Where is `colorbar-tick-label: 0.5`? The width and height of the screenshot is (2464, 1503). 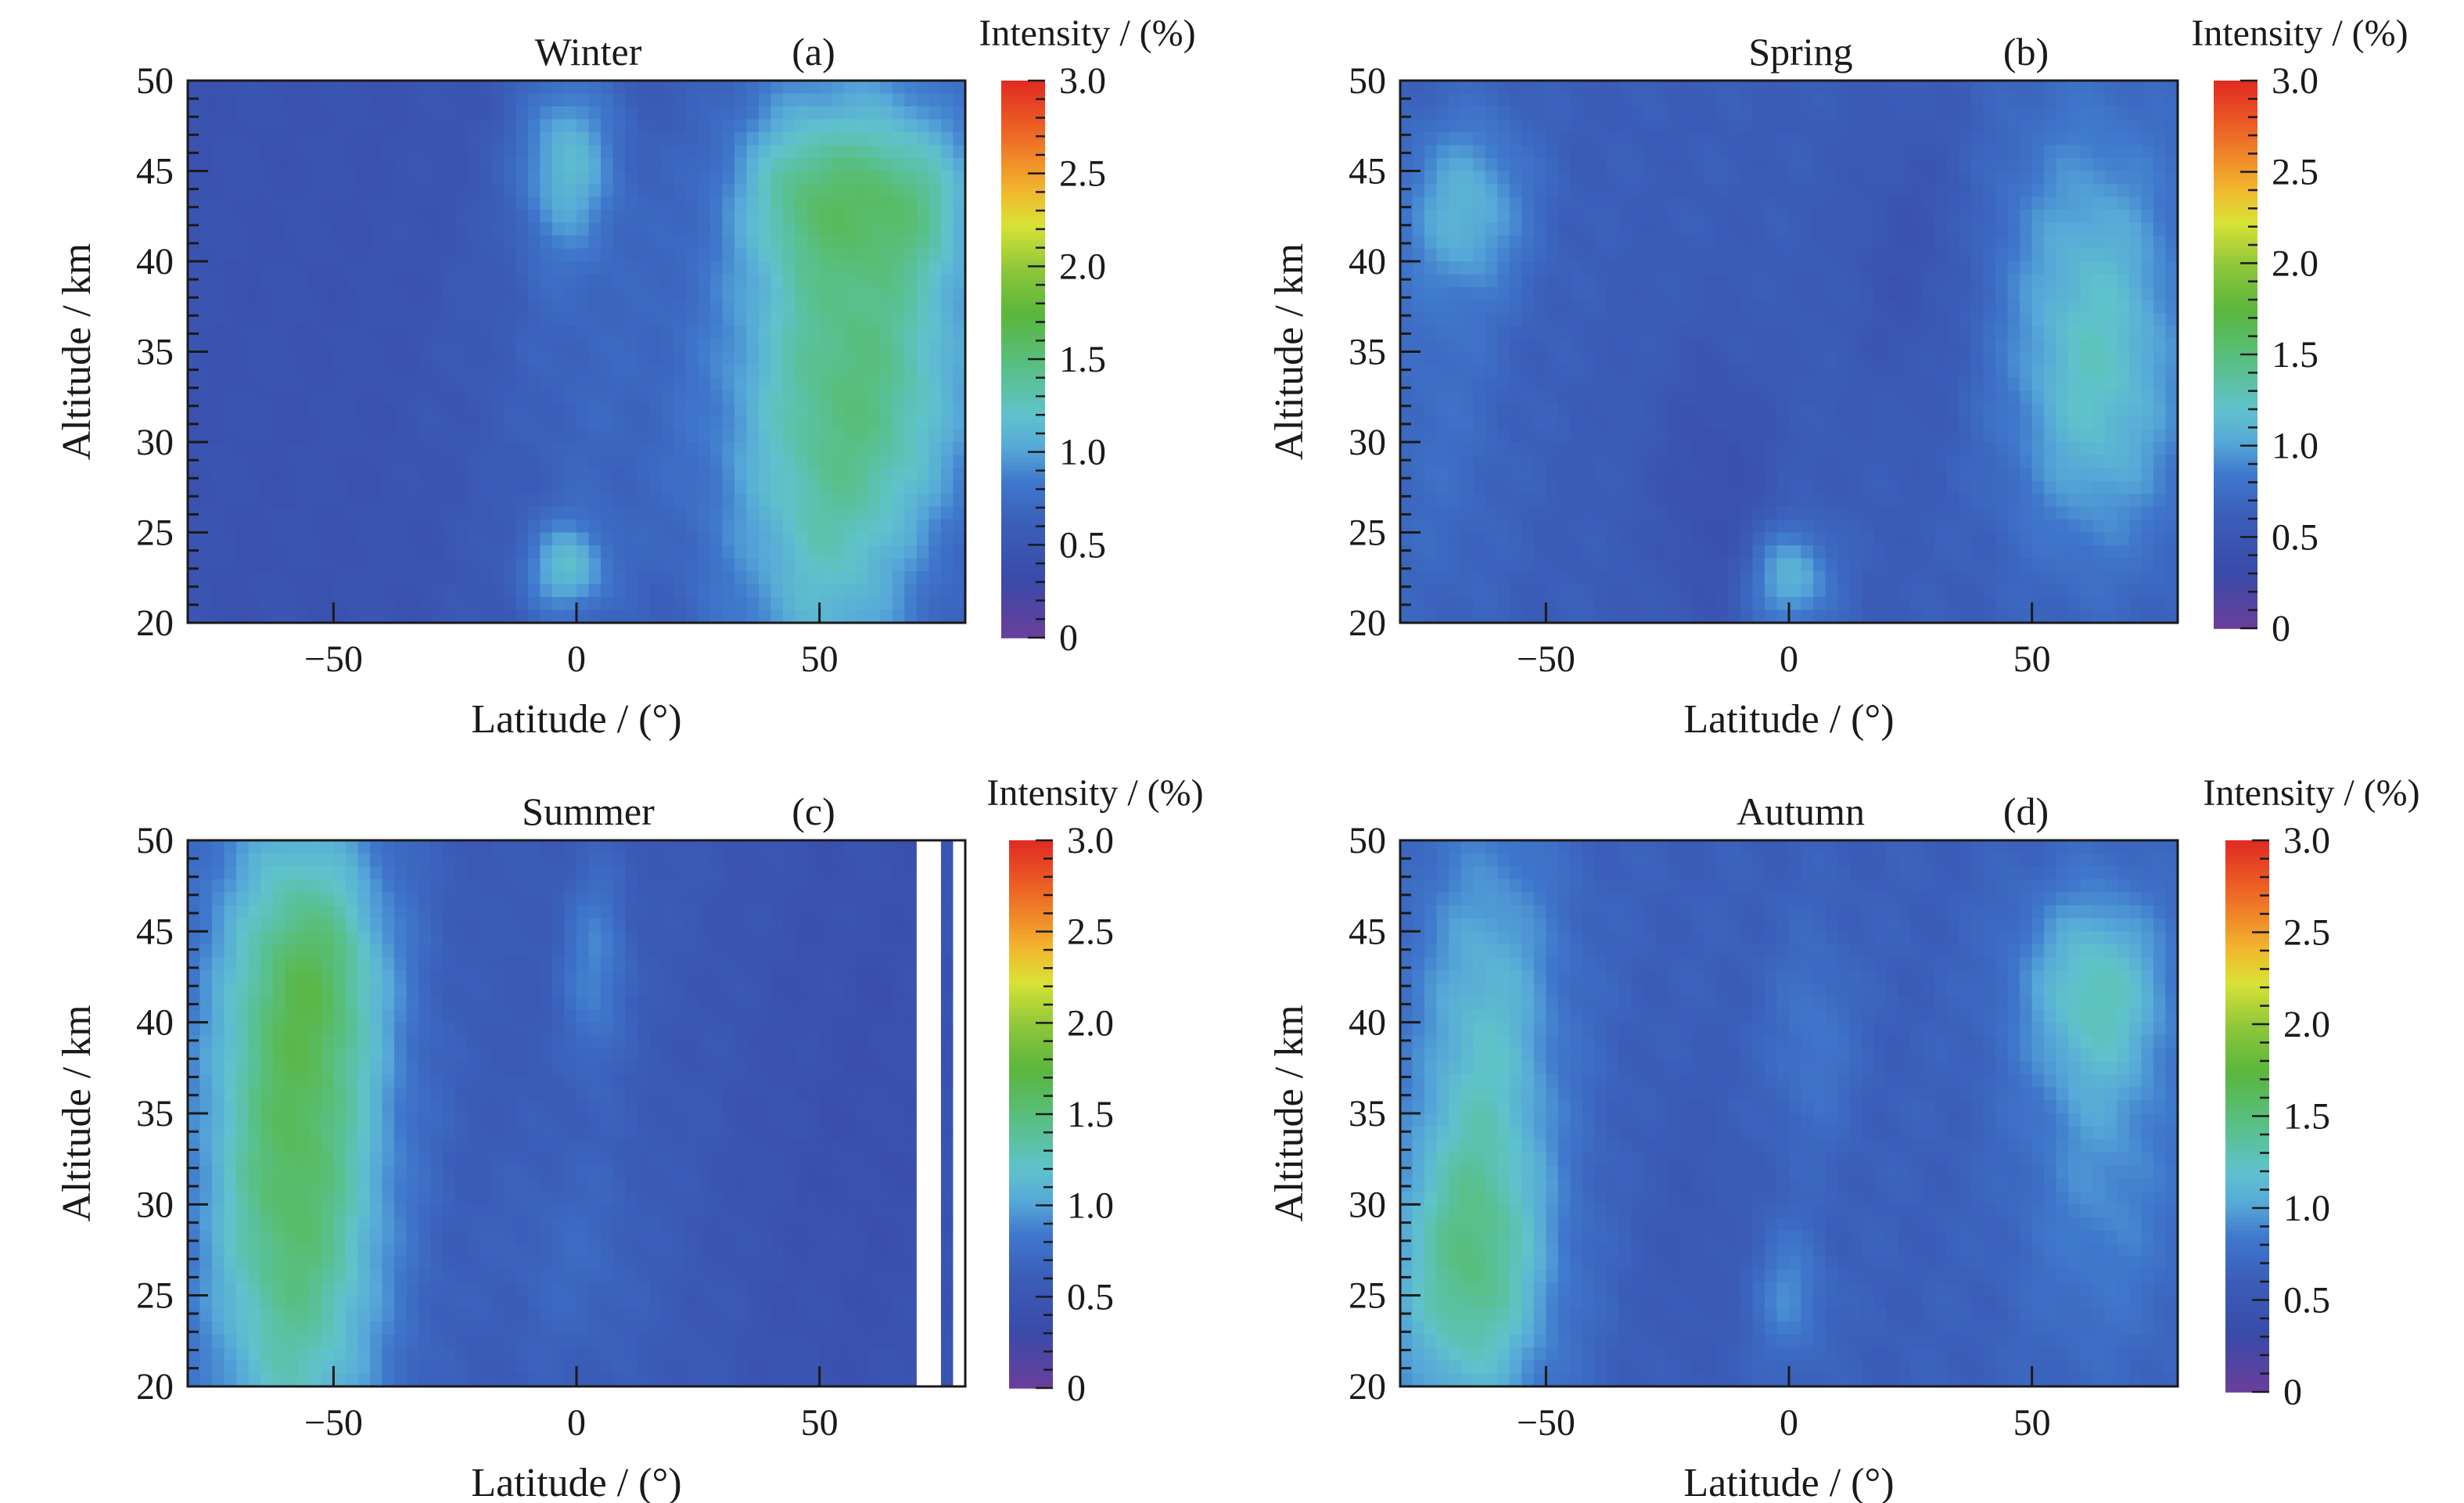 colorbar-tick-label: 0.5 is located at coordinates (1082, 545).